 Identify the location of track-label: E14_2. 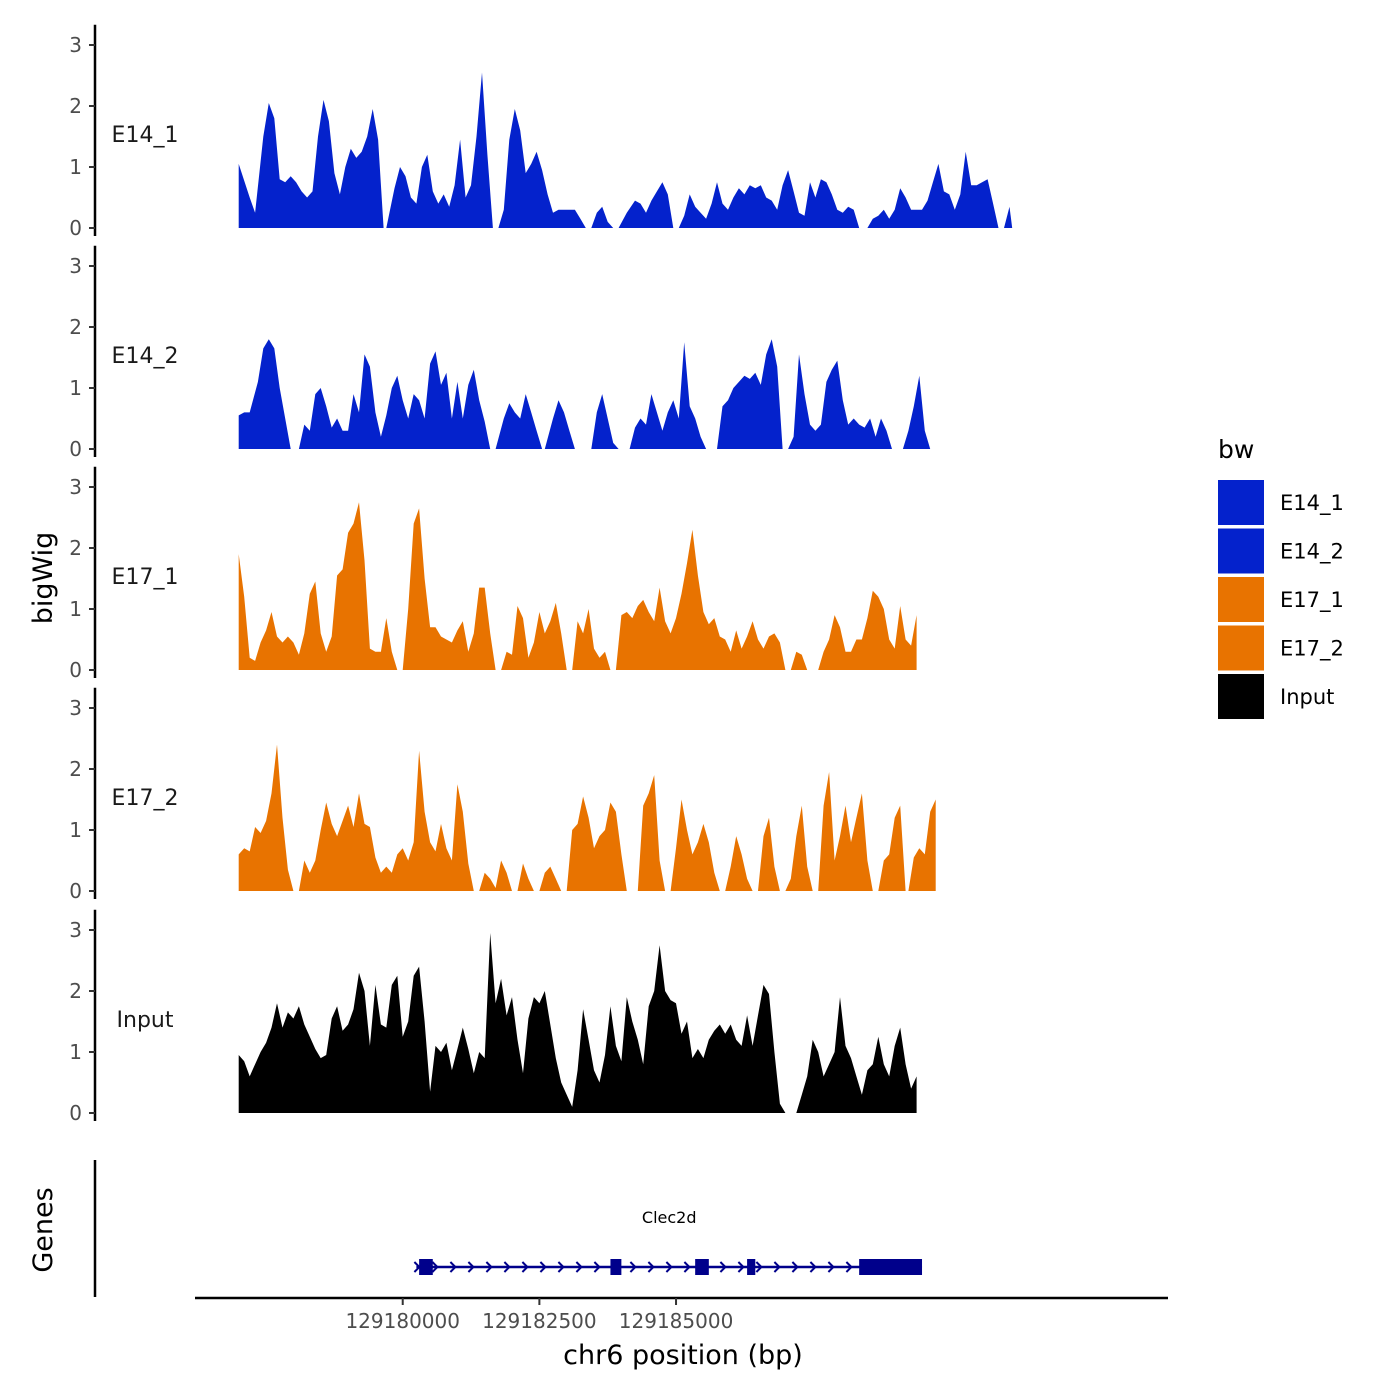
(145, 356).